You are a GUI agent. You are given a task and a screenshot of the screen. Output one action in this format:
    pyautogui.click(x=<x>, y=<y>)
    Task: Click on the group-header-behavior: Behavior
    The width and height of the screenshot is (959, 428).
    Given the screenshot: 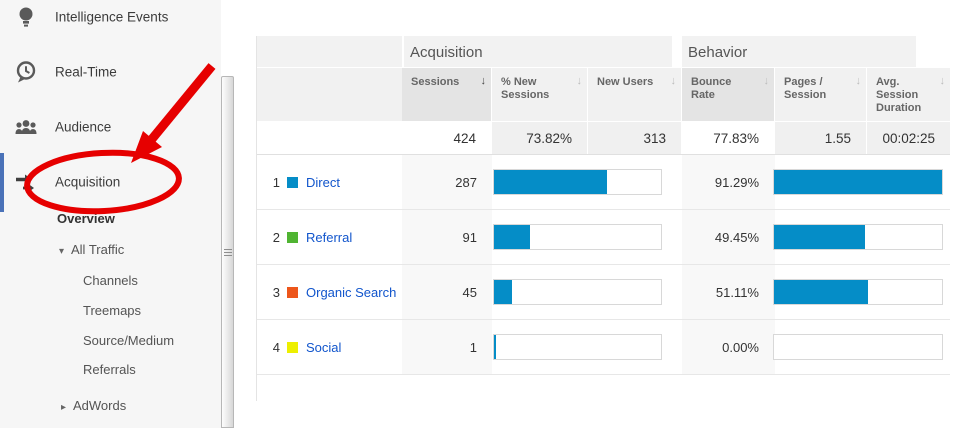 What is the action you would take?
    pyautogui.click(x=799, y=51)
    